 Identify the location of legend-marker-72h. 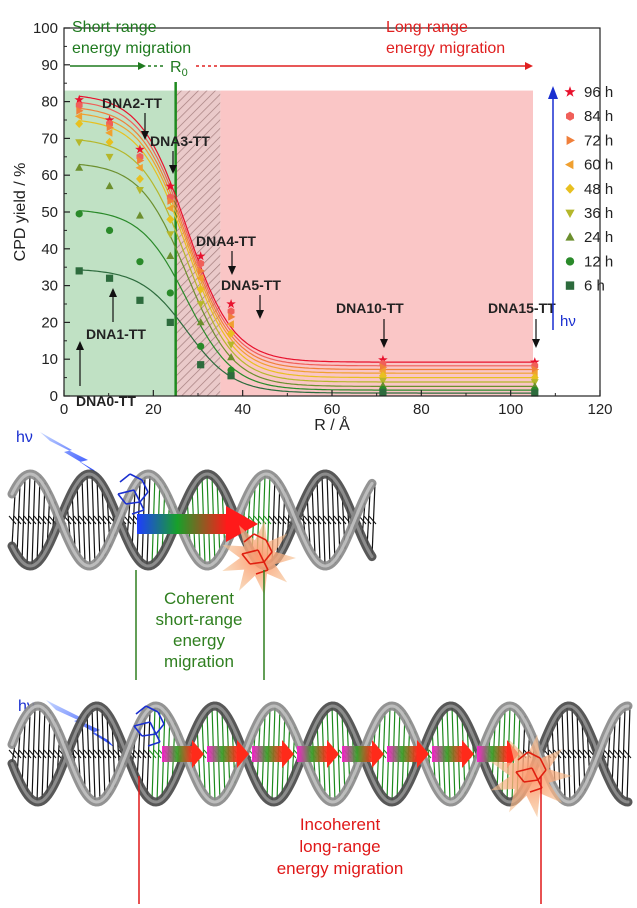
(570, 140).